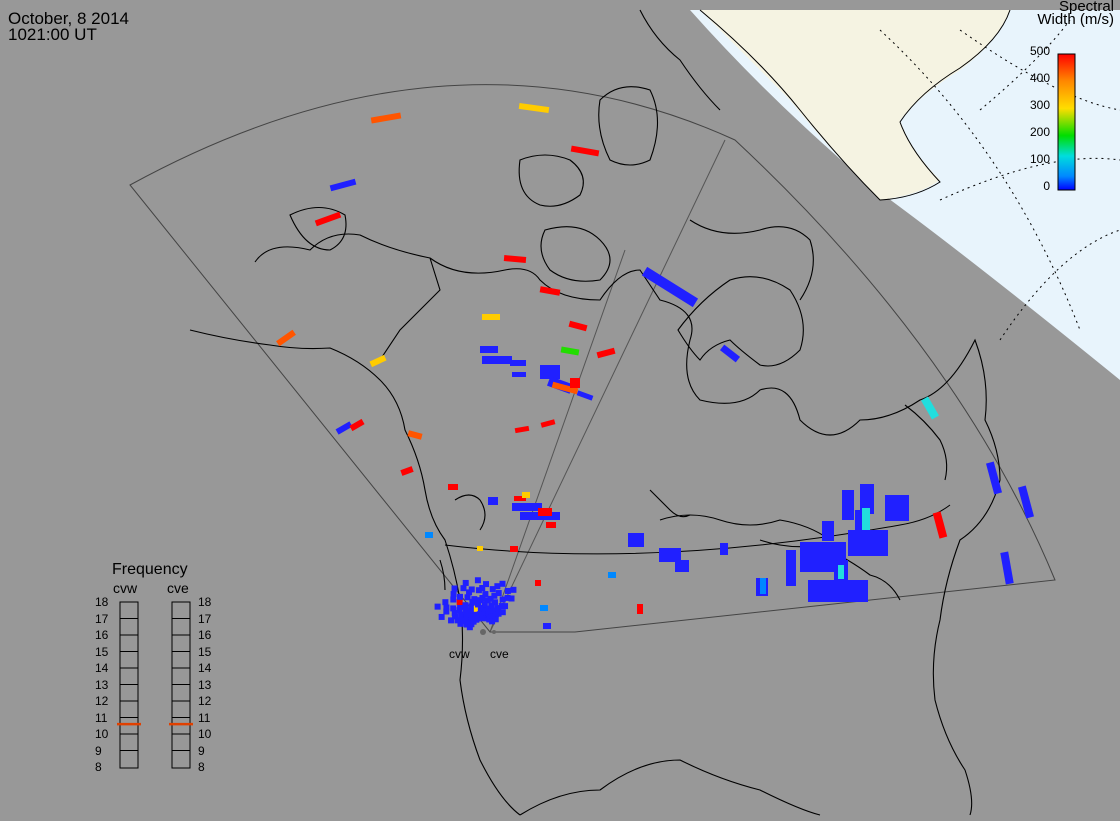 The height and width of the screenshot is (821, 1120). Describe the element at coordinates (1066, 122) in the screenshot. I see `colorbar` at that location.